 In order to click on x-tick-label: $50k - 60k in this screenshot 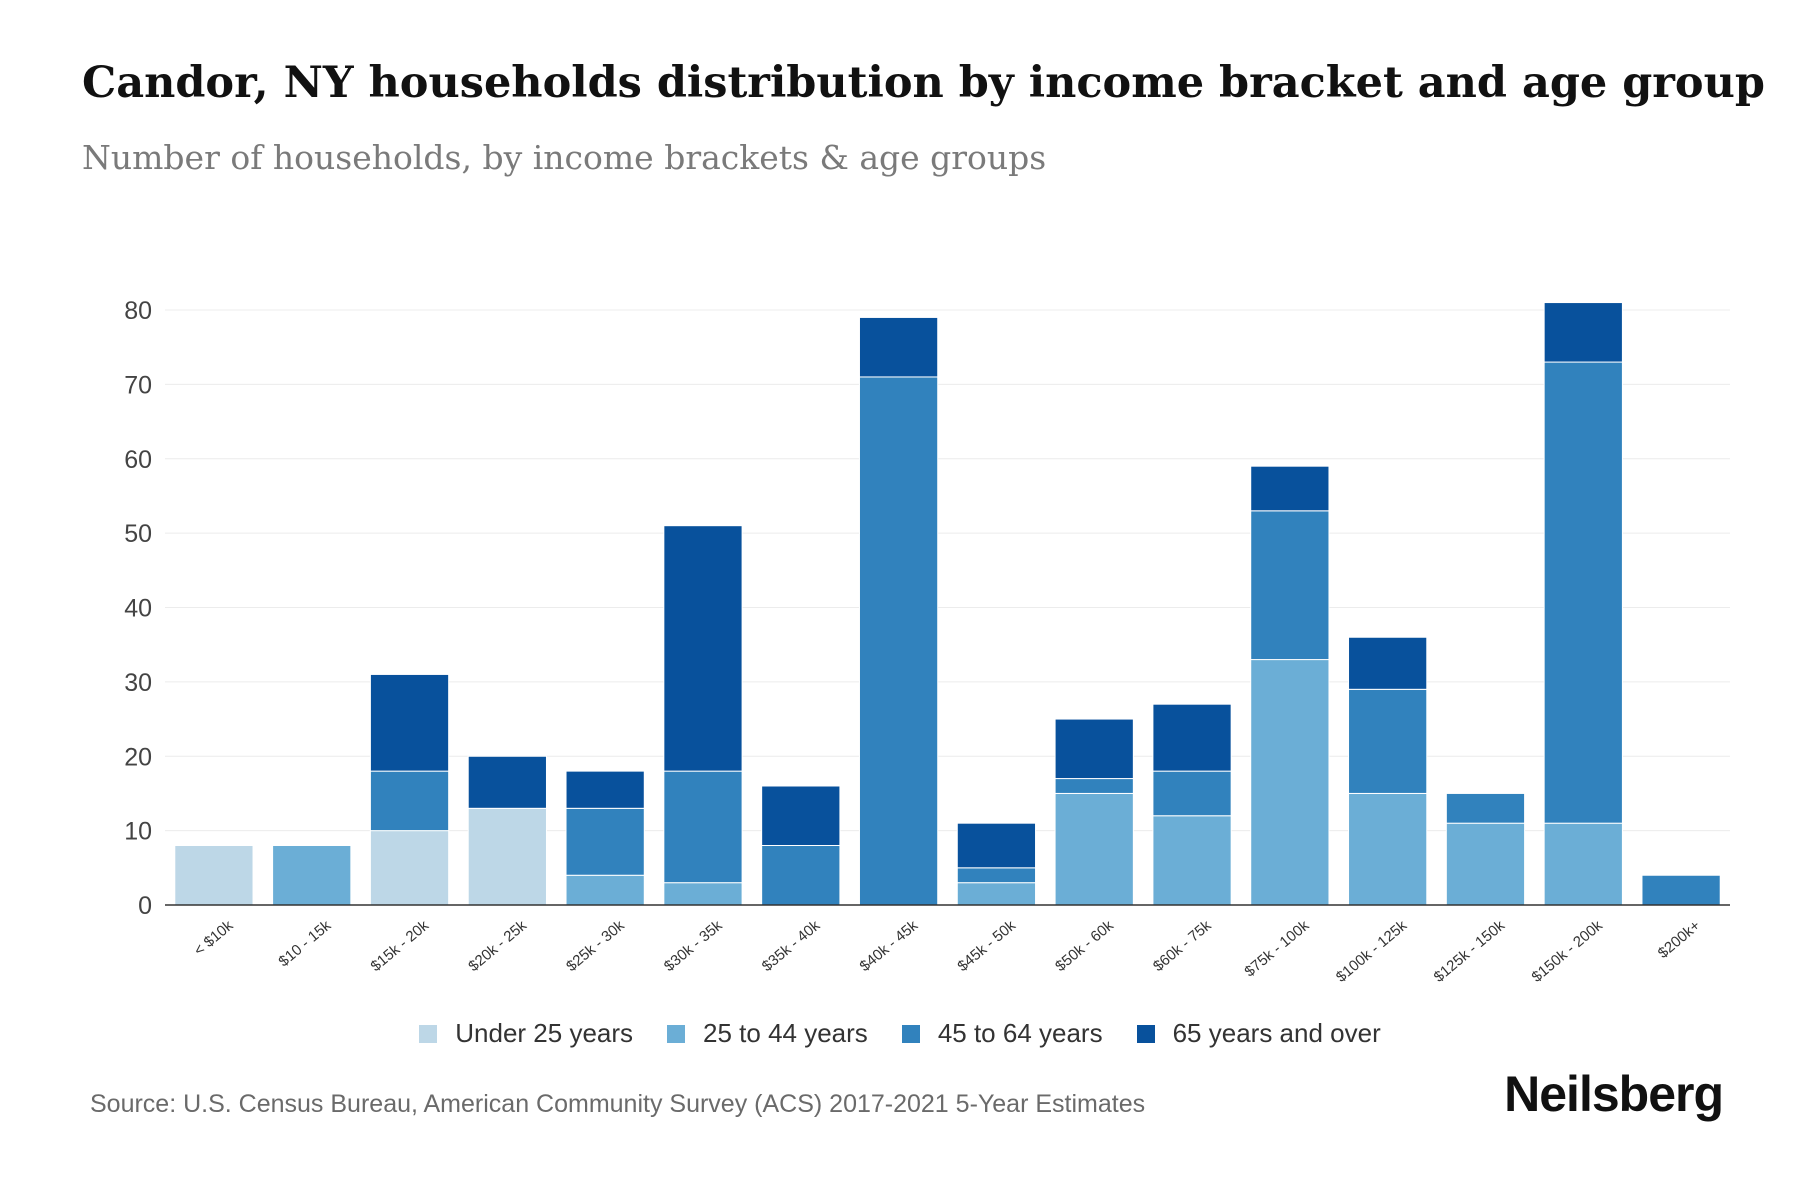, I will do `click(1084, 946)`.